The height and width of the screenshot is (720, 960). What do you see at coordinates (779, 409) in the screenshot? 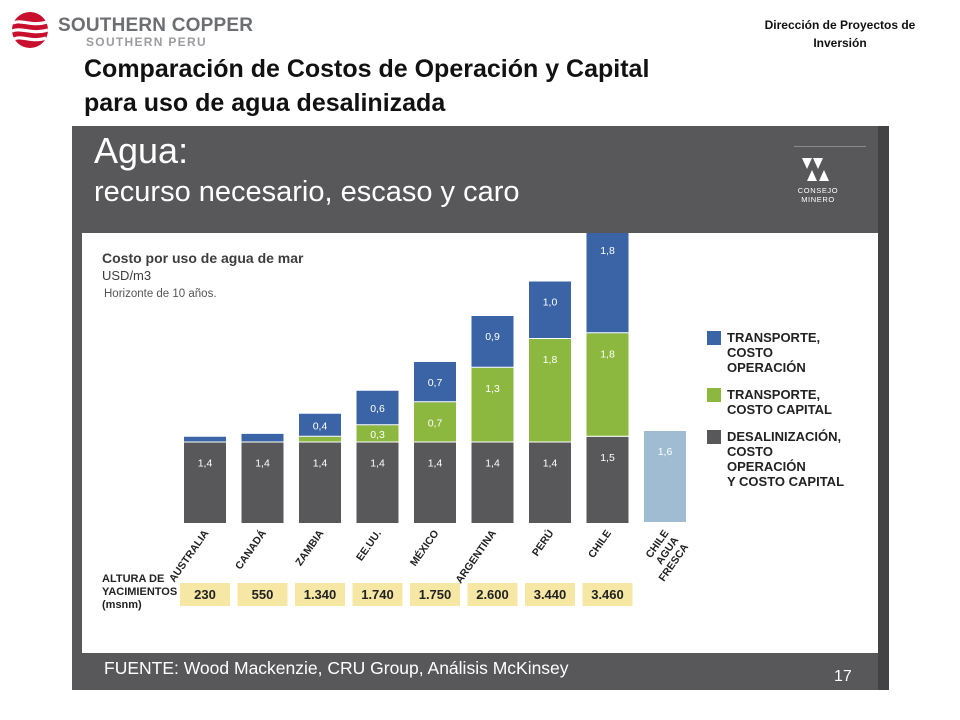
I see `legend-label: COSTO CAPITAL` at bounding box center [779, 409].